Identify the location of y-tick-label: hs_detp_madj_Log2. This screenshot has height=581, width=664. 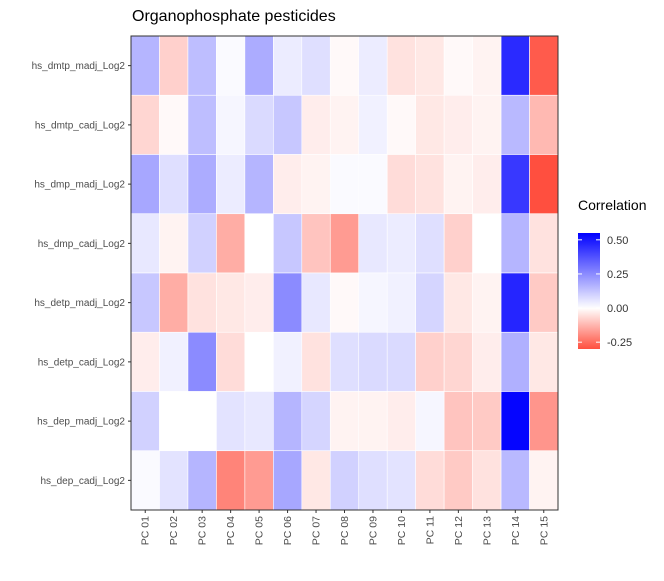
(79, 303).